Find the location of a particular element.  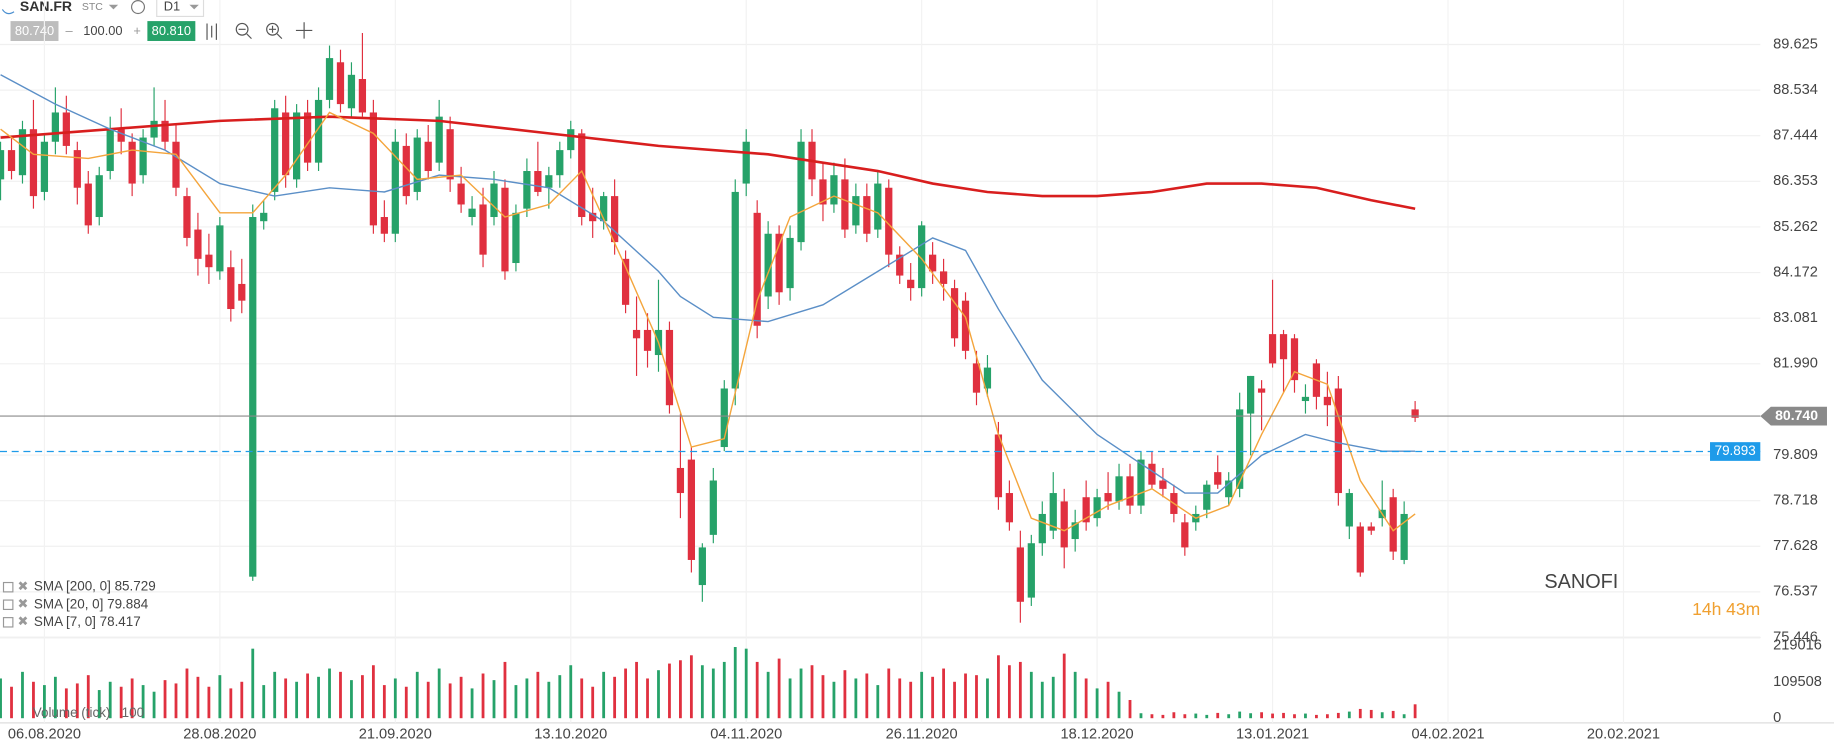

bid-box is located at coordinates (34, 31).